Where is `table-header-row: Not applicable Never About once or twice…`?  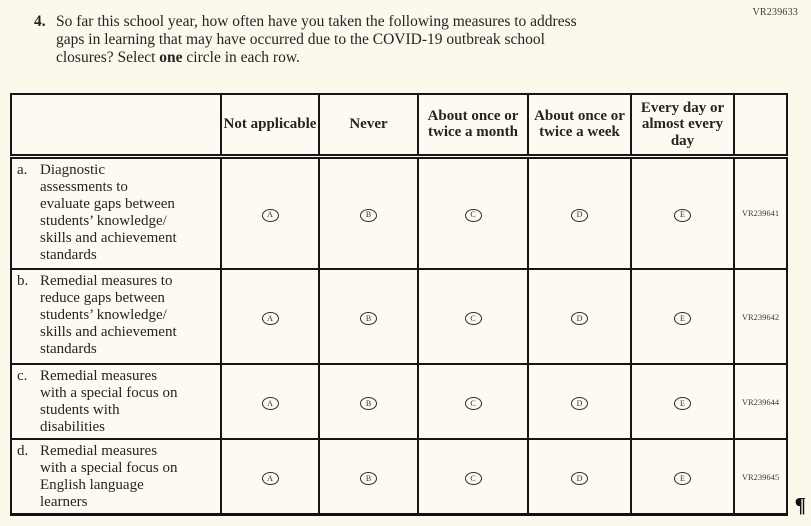
table-header-row: Not applicable Never About once or twice… is located at coordinates (399, 126).